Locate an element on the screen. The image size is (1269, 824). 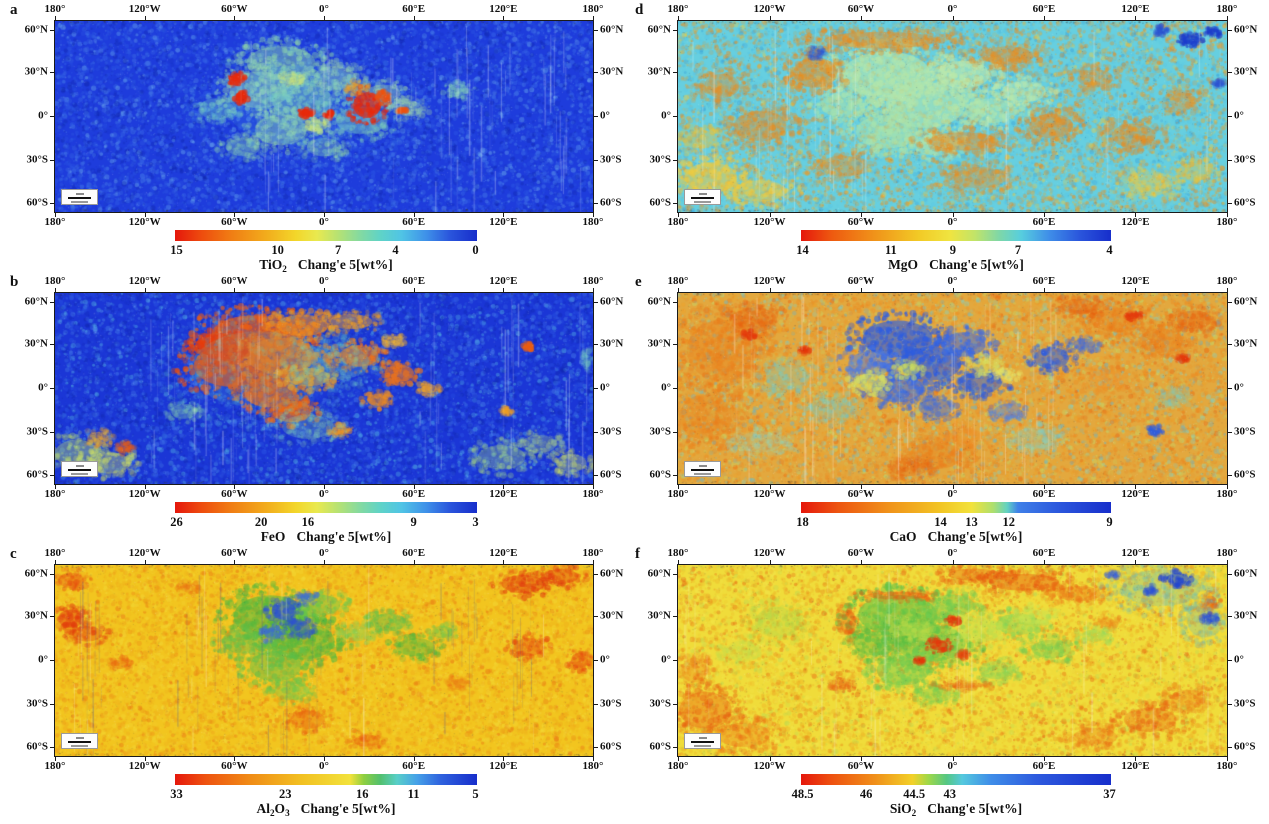
map-canvas-cao is located at coordinates (952, 388).